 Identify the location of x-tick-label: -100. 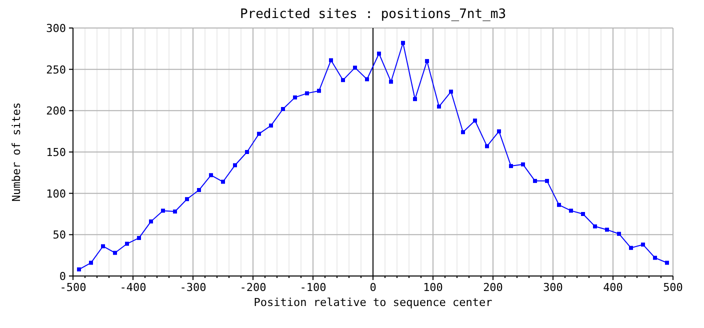
(313, 287).